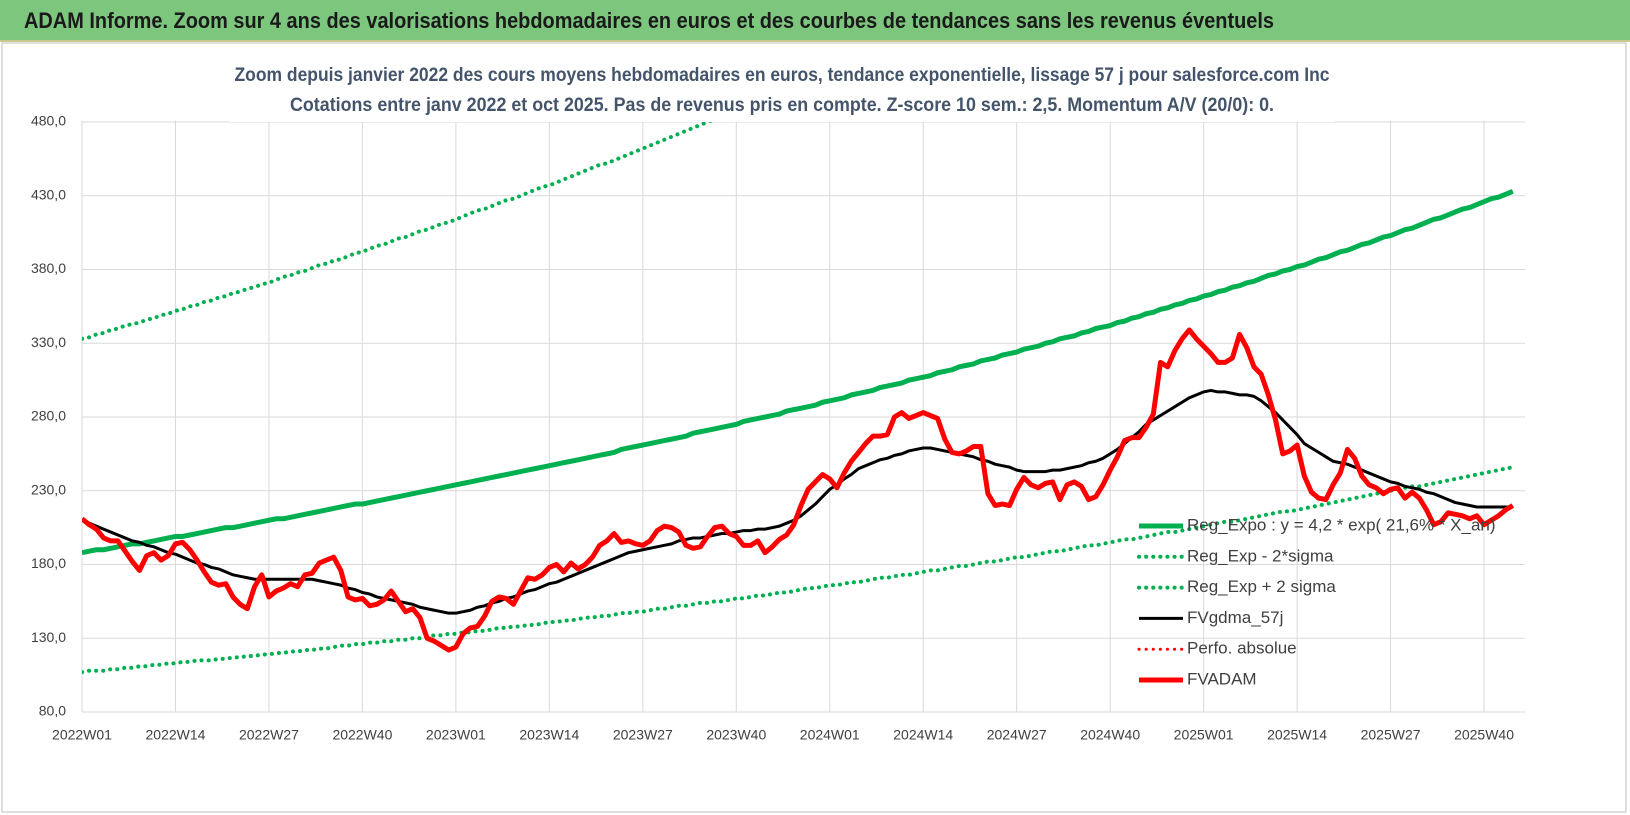  Describe the element at coordinates (736, 735) in the screenshot. I see `x-tick-label: 2023W40` at that location.